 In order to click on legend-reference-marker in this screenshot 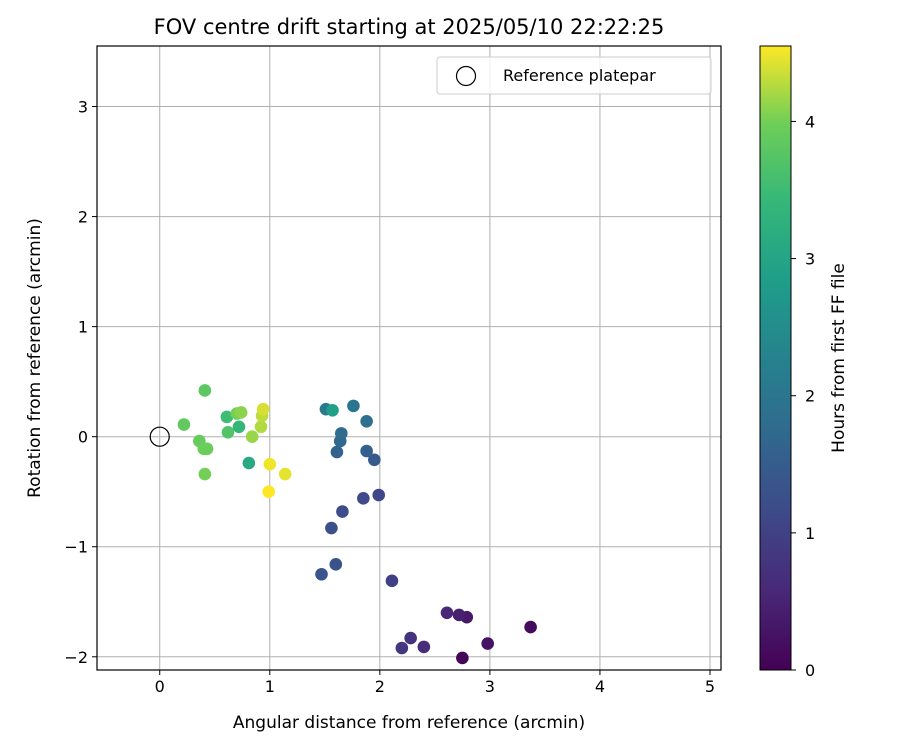, I will do `click(466, 76)`.